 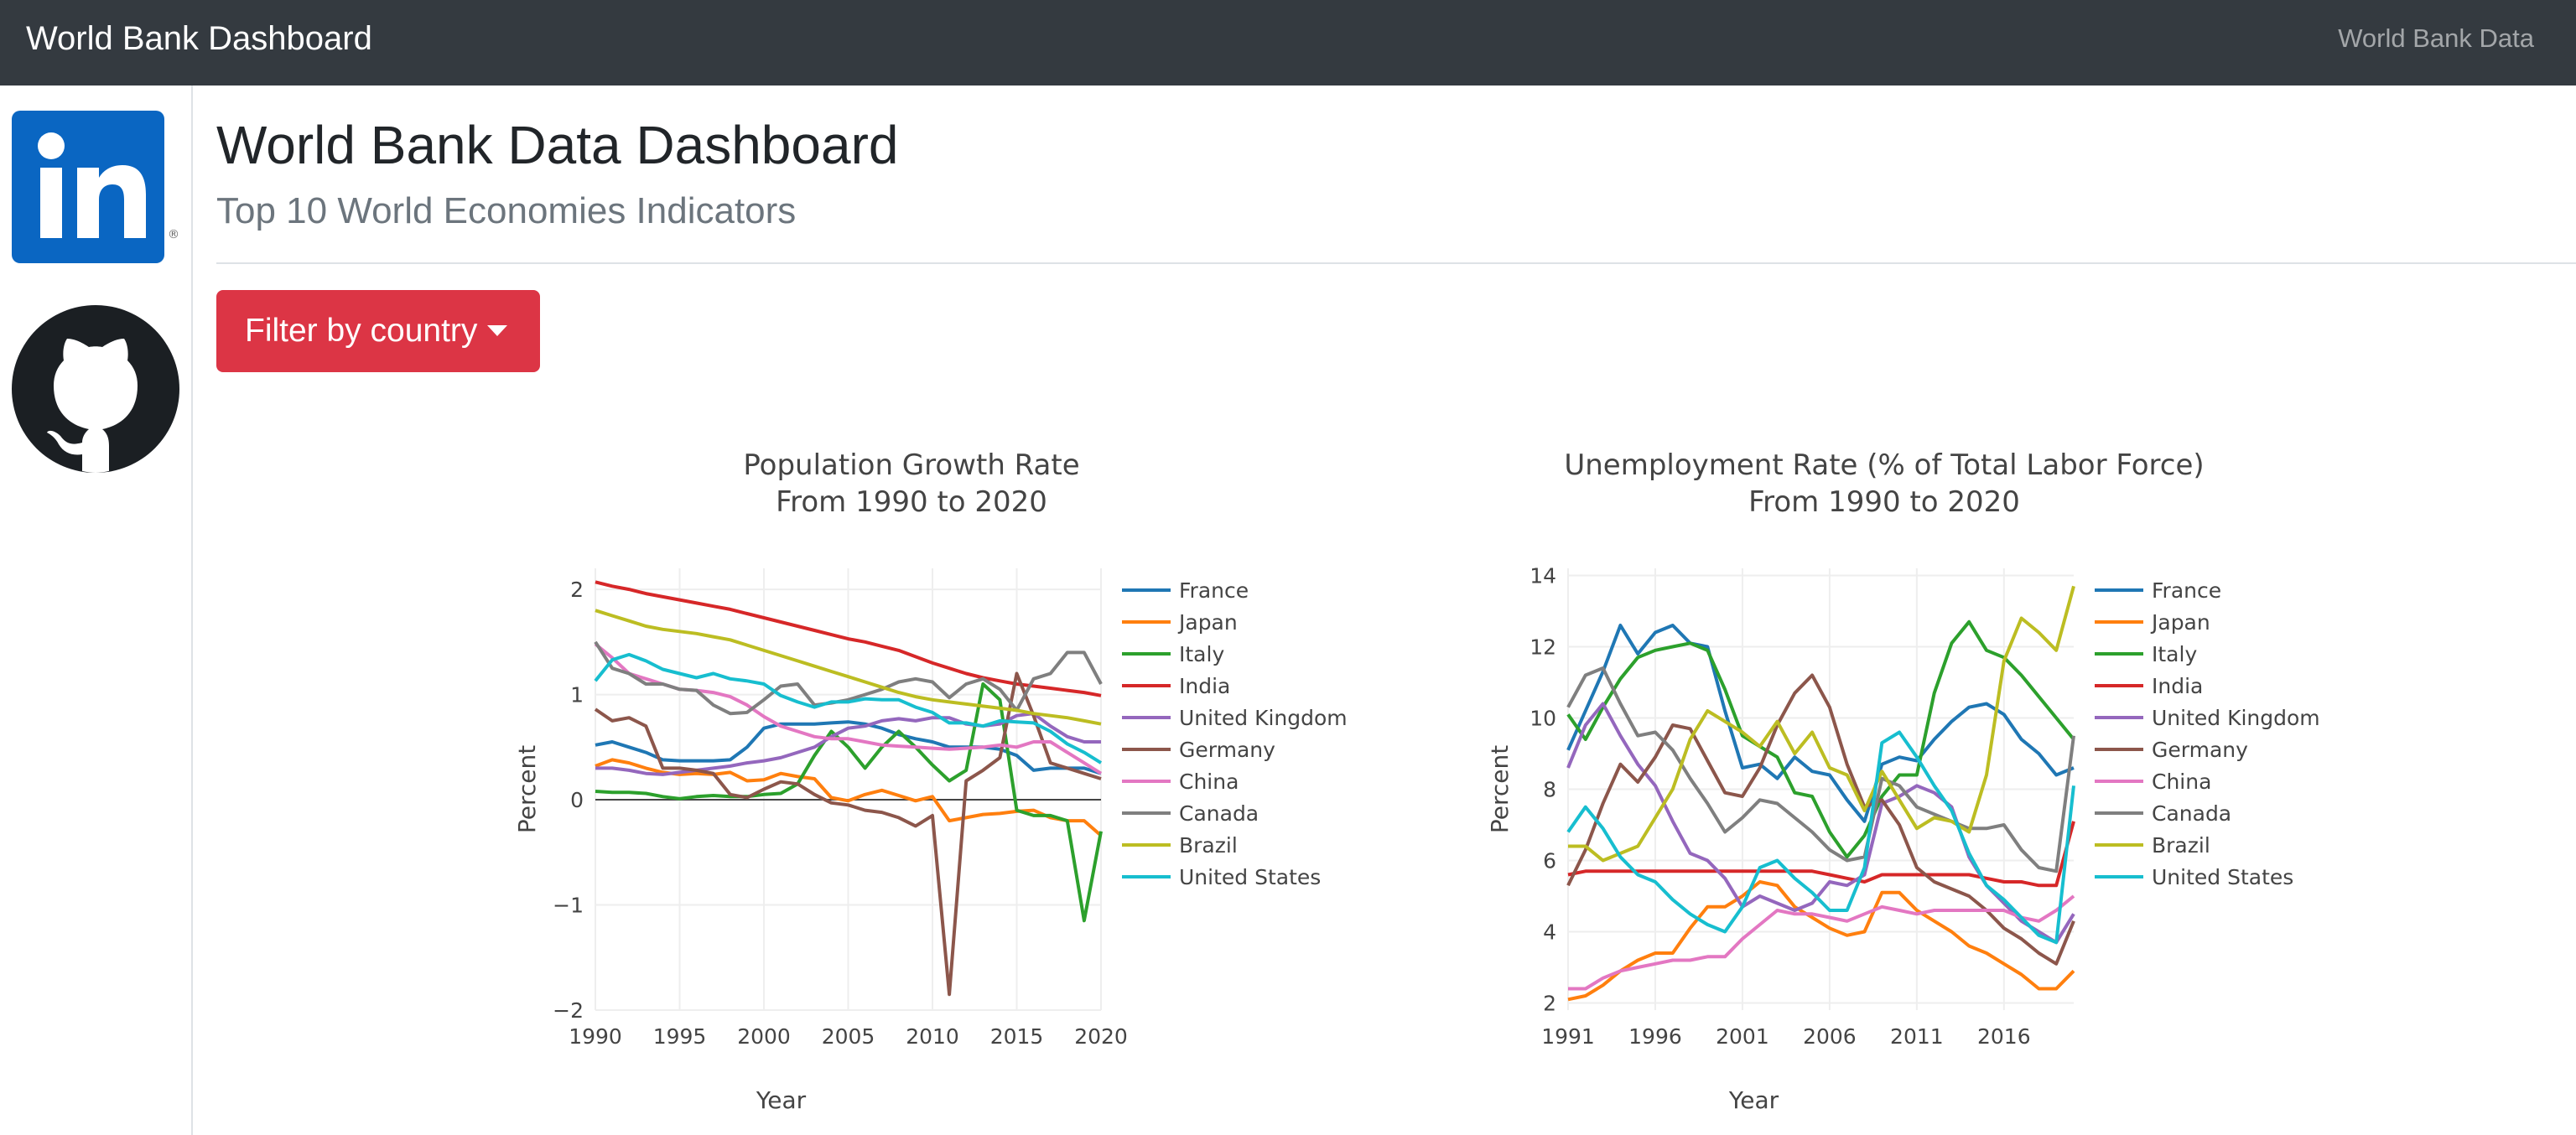 What do you see at coordinates (2236, 718) in the screenshot?
I see `chart1-legend-label-united-kingdom: United Kingdom` at bounding box center [2236, 718].